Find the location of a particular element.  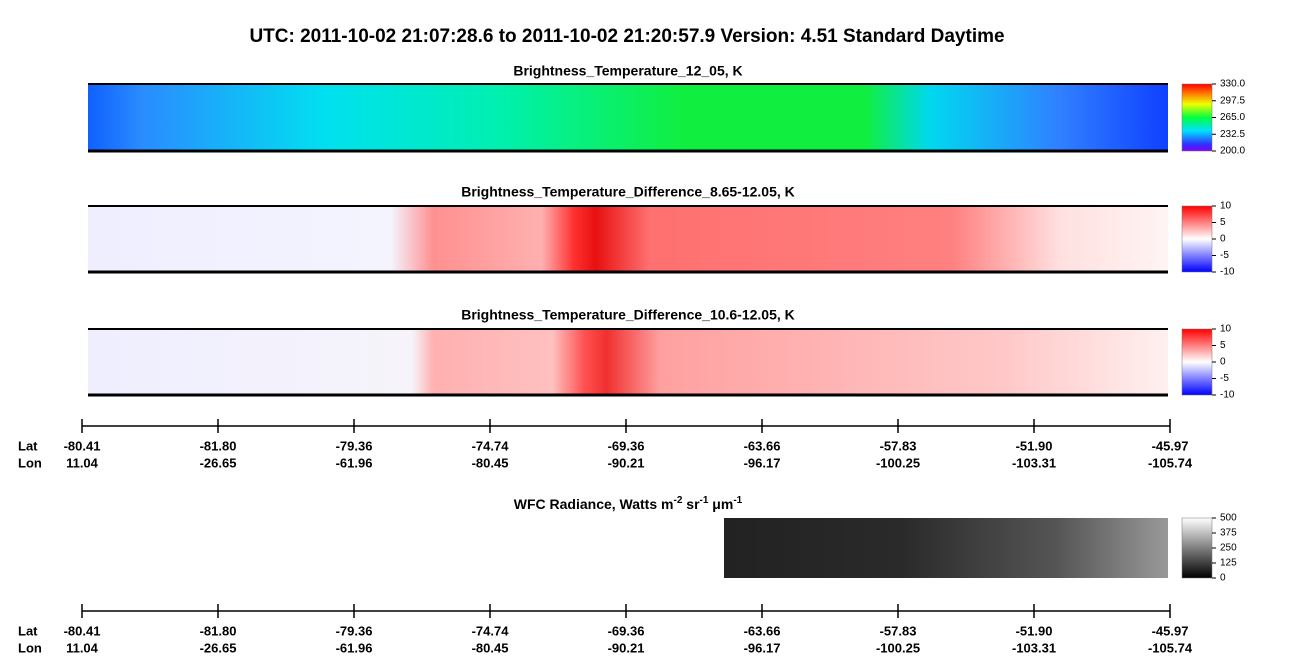

colorbar-tick-label: 500 is located at coordinates (1228, 518).